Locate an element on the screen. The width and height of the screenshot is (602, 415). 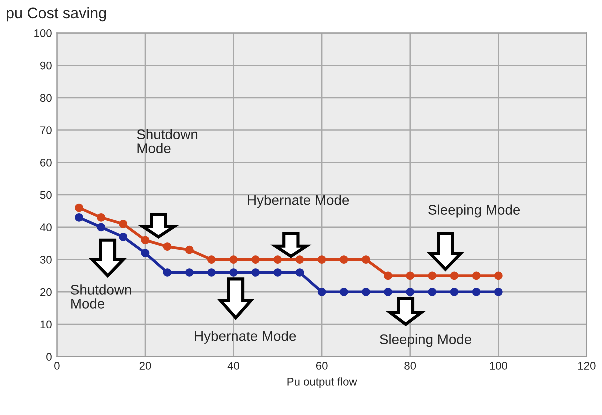
y-tick-label: 70 is located at coordinates (46, 130).